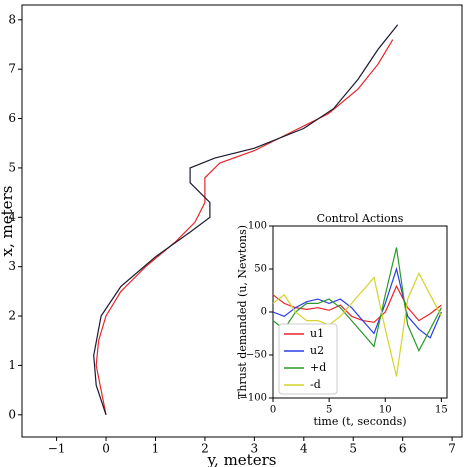 This screenshot has height=467, width=474. I want to click on legend-label: -d, so click(315, 384).